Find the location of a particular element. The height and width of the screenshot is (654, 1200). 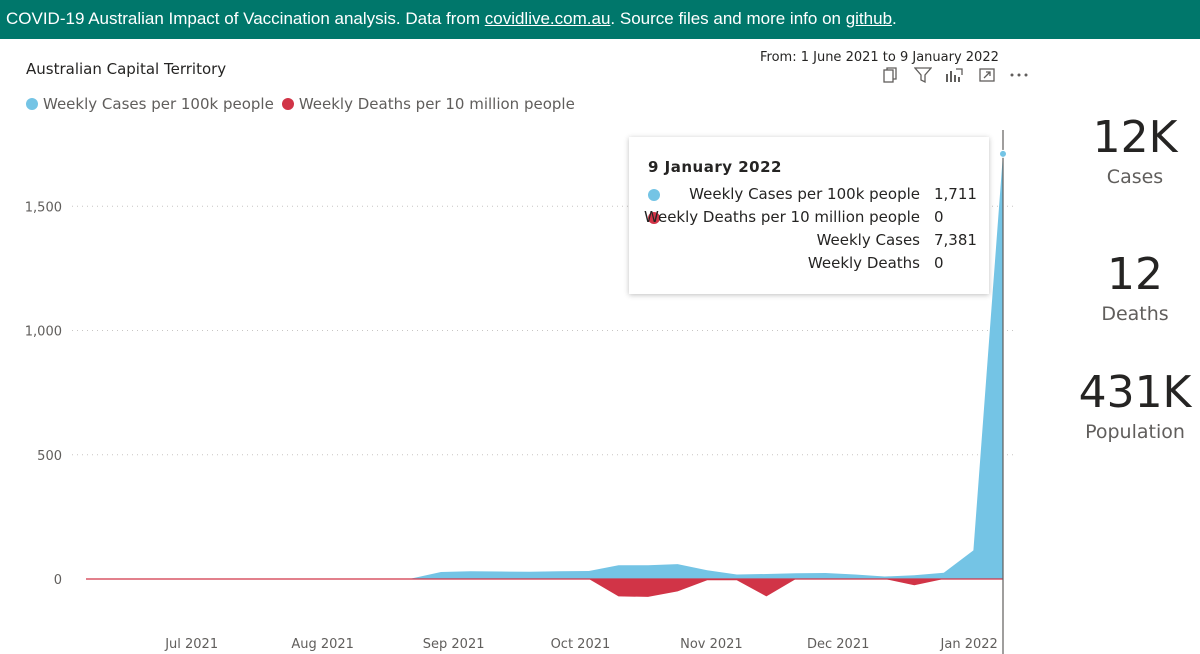

x-tick-label: Oct 2021 is located at coordinates (581, 644).